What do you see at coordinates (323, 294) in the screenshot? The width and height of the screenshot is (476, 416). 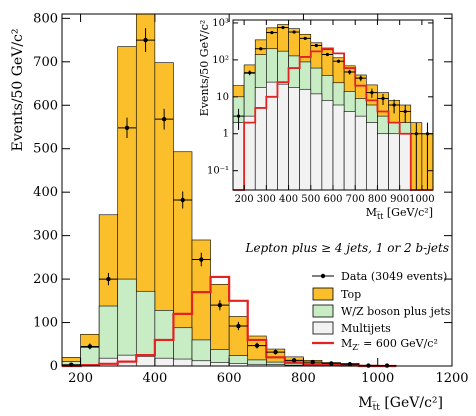 I see `legend-swatch-top` at bounding box center [323, 294].